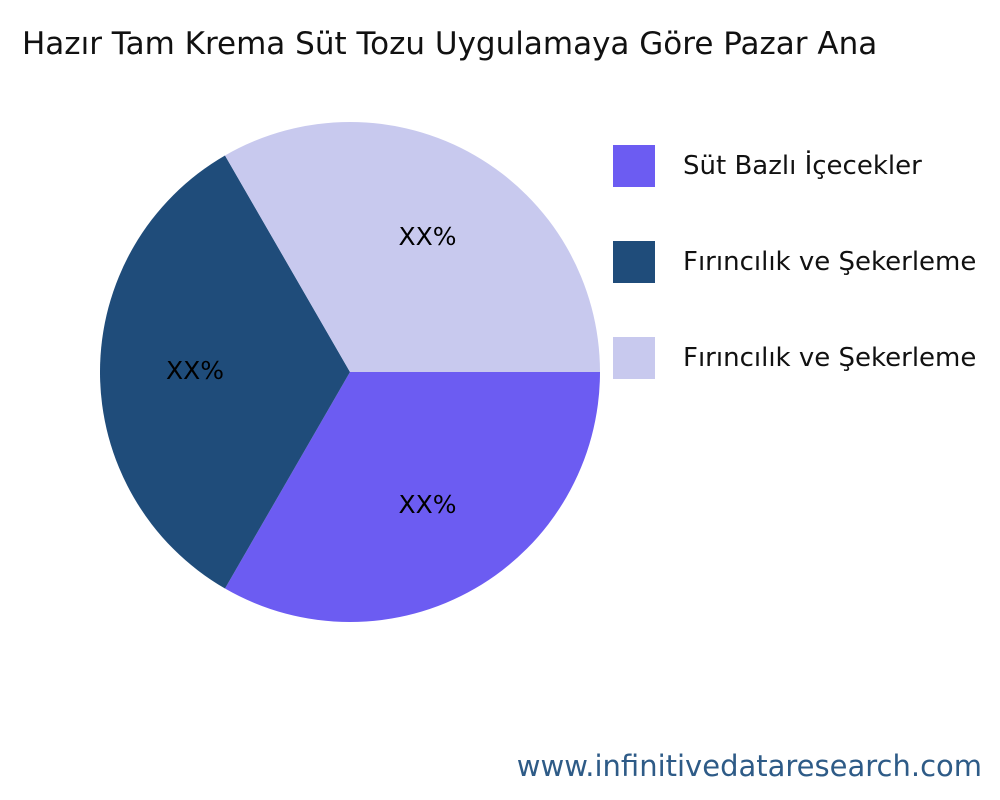  I want to click on source-website-url: www.infinitivedataresearch.com, so click(749, 766).